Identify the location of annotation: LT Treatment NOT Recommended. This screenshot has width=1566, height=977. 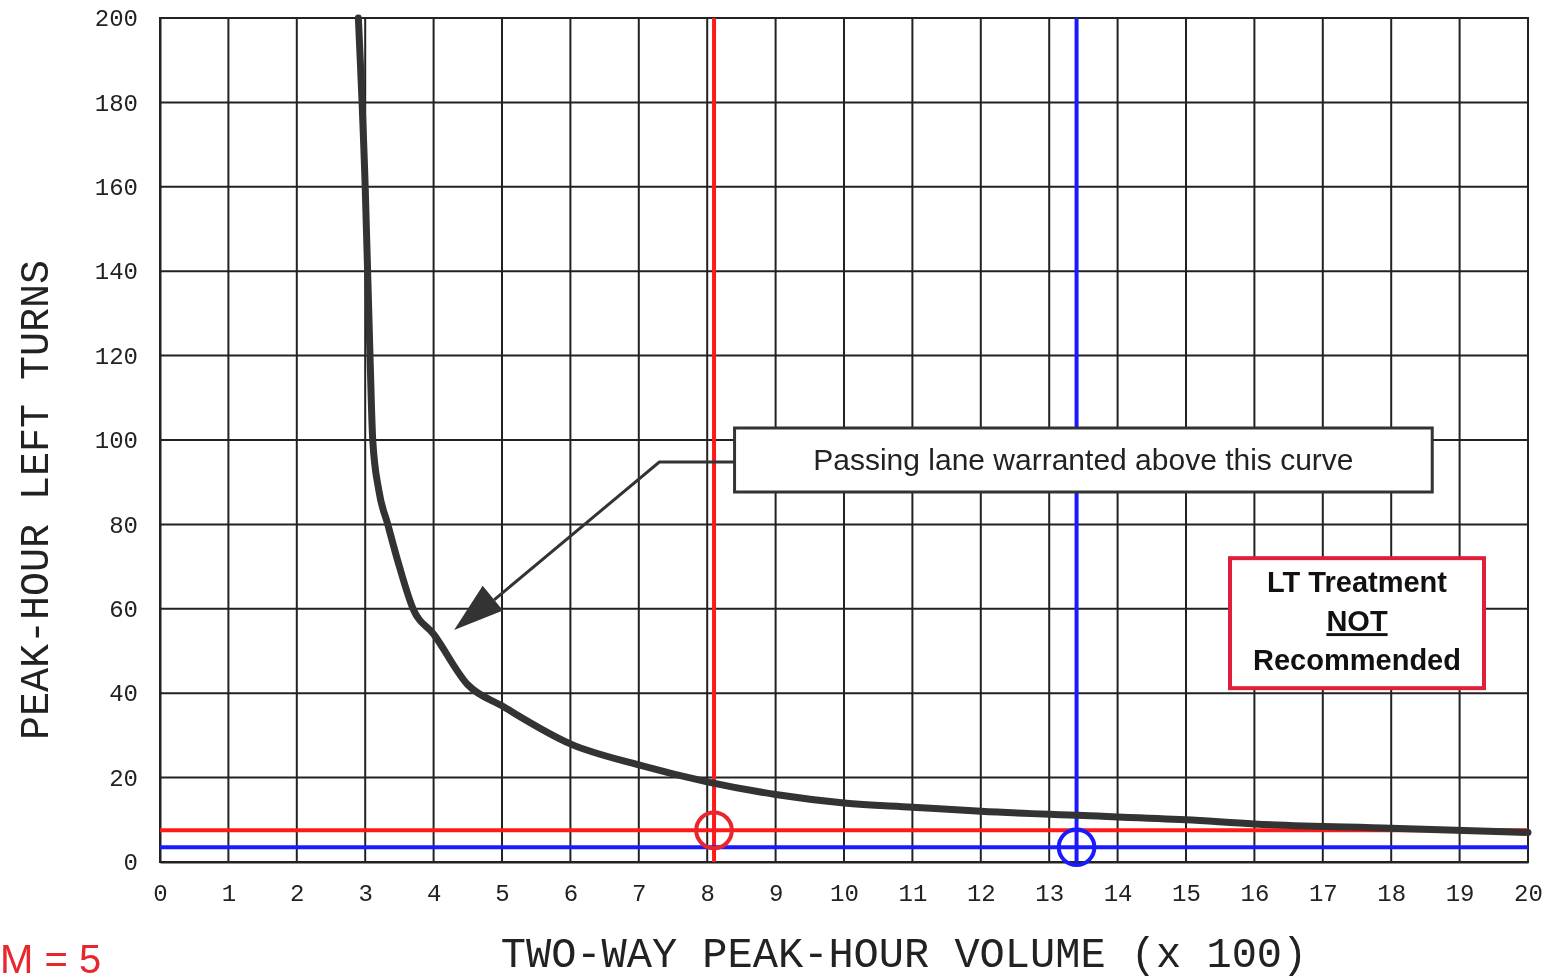
(1357, 621).